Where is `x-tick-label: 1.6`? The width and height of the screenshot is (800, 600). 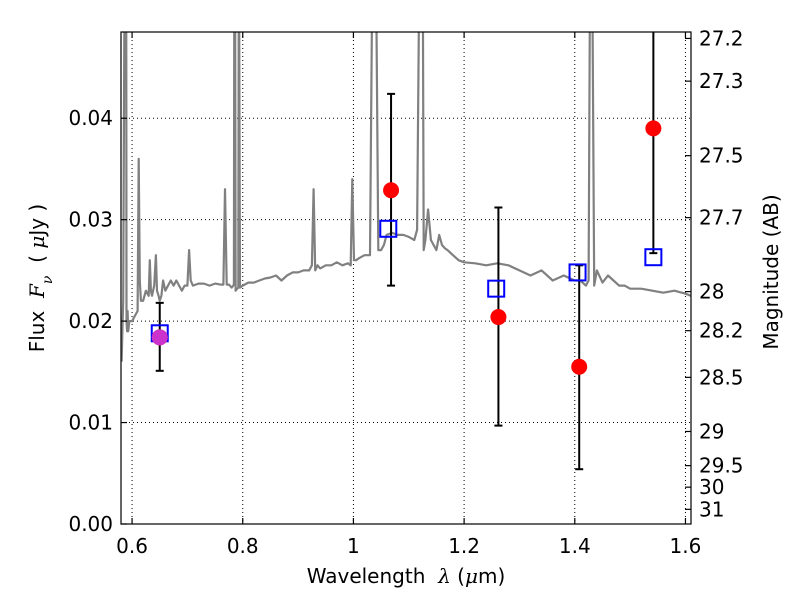 x-tick-label: 1.6 is located at coordinates (686, 546).